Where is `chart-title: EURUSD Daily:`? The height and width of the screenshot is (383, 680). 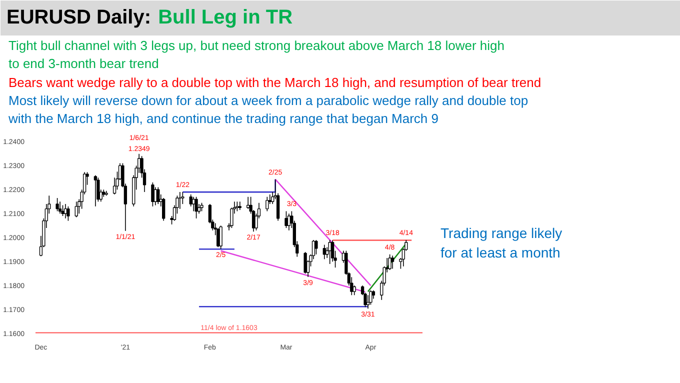
chart-title: EURUSD Daily: is located at coordinates (78, 17).